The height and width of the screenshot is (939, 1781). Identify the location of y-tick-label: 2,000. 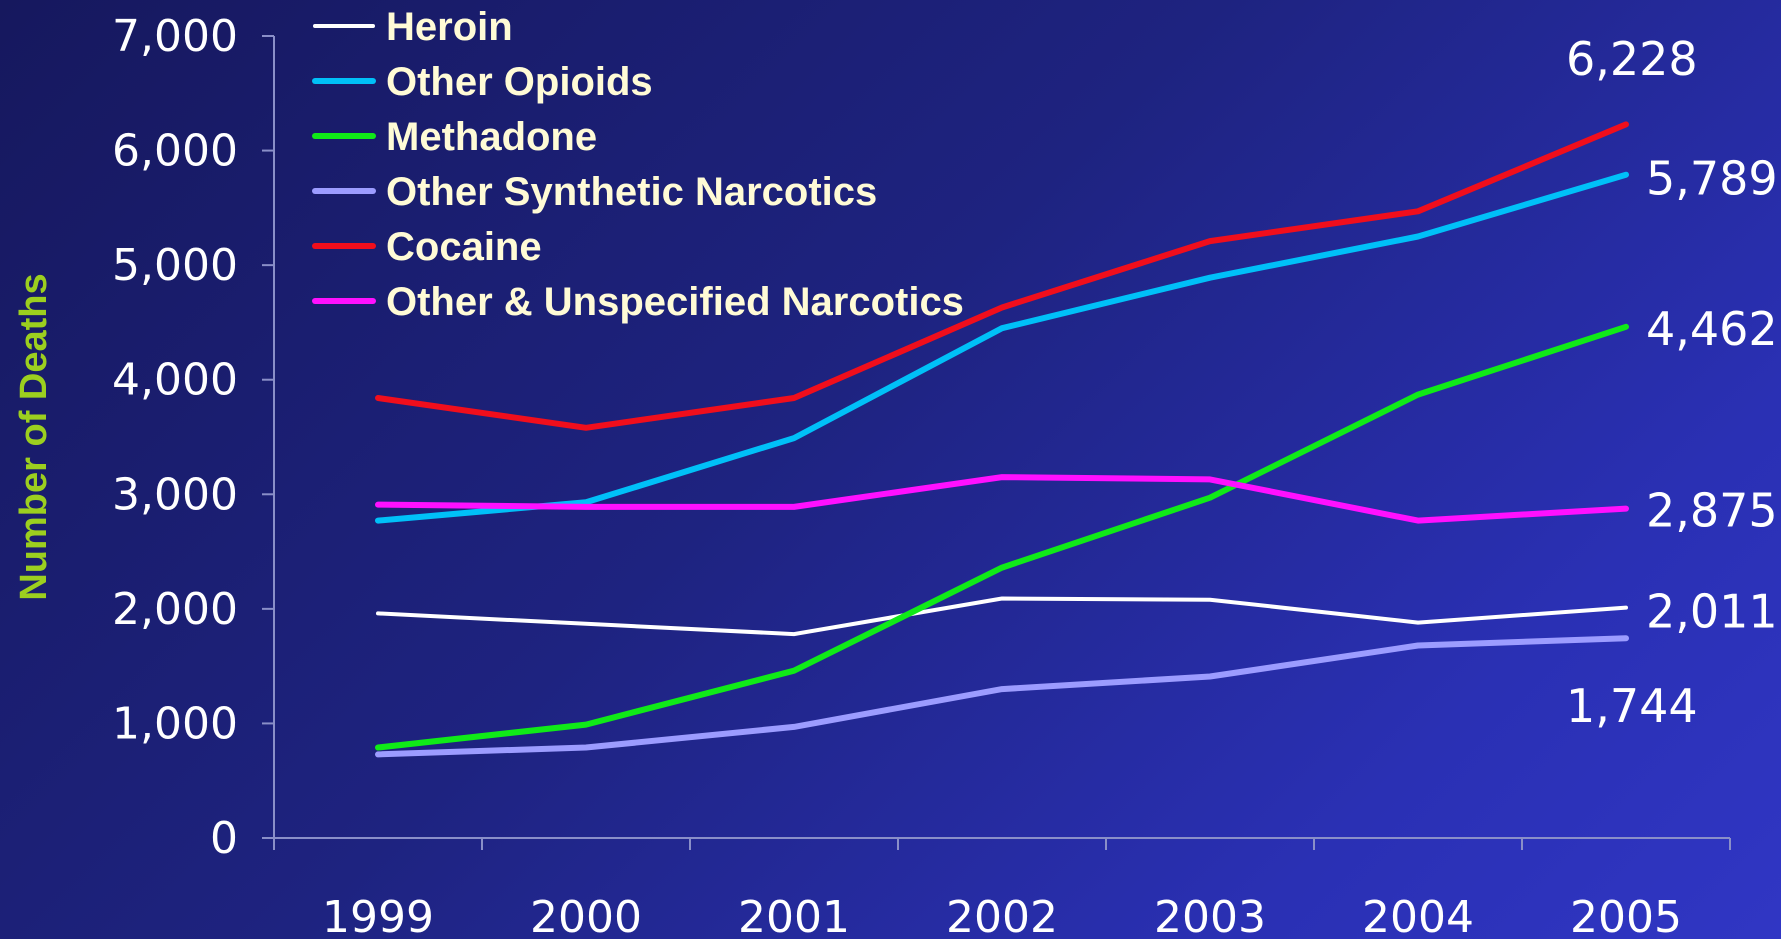
(175, 609).